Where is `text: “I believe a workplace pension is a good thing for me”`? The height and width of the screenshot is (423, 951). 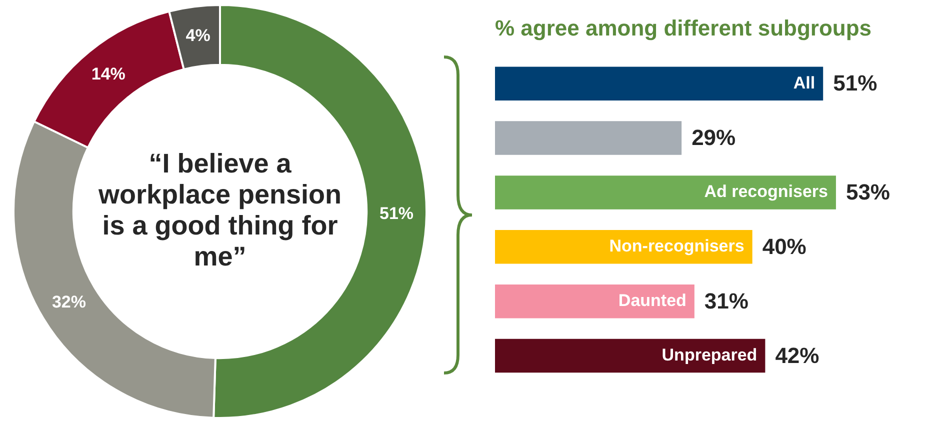 text: “I believe a workplace pension is a good thing for me” is located at coordinates (219, 210).